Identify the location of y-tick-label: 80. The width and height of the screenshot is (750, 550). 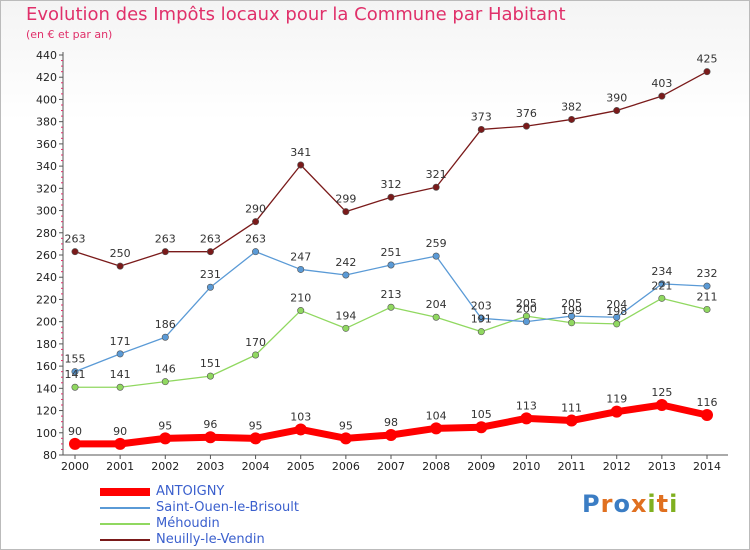
(50, 455).